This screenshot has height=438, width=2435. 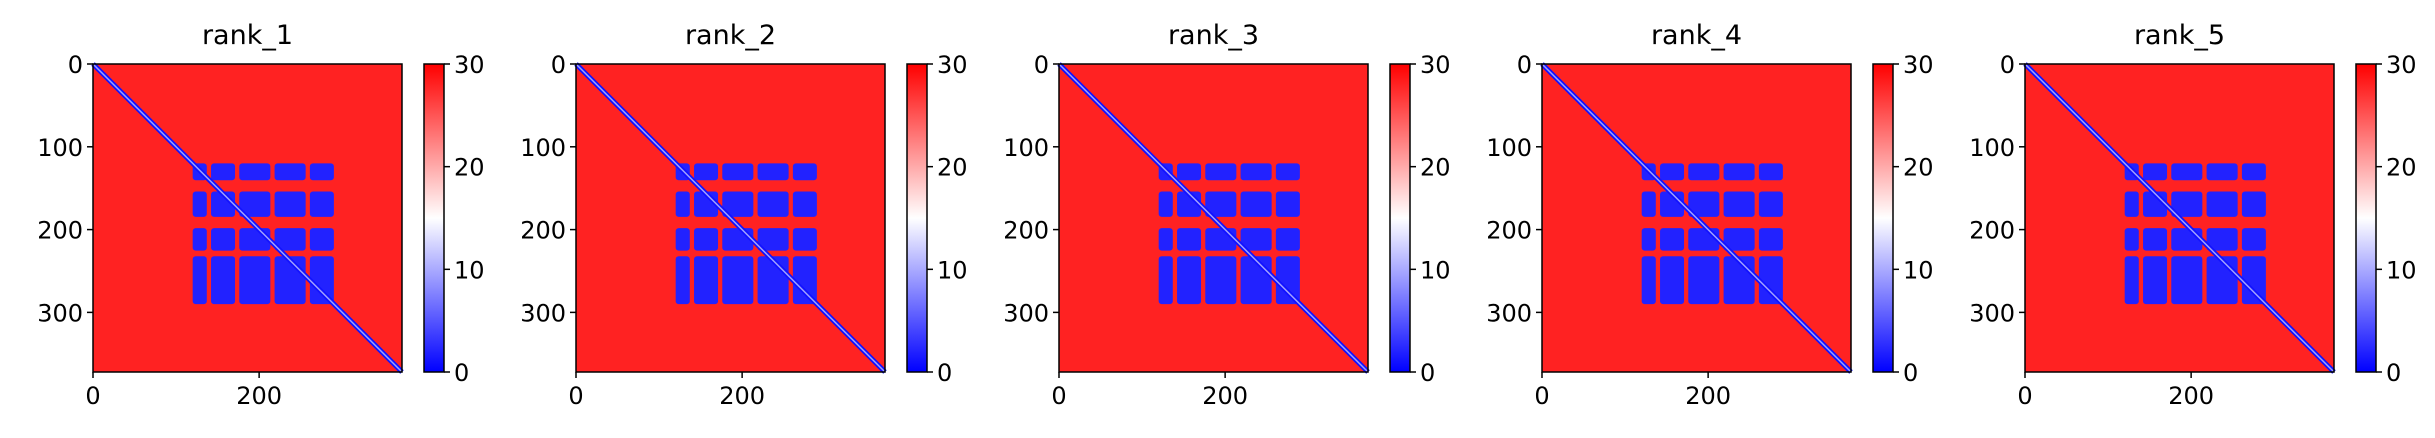 I want to click on panel-title: rank_1, so click(x=247, y=35).